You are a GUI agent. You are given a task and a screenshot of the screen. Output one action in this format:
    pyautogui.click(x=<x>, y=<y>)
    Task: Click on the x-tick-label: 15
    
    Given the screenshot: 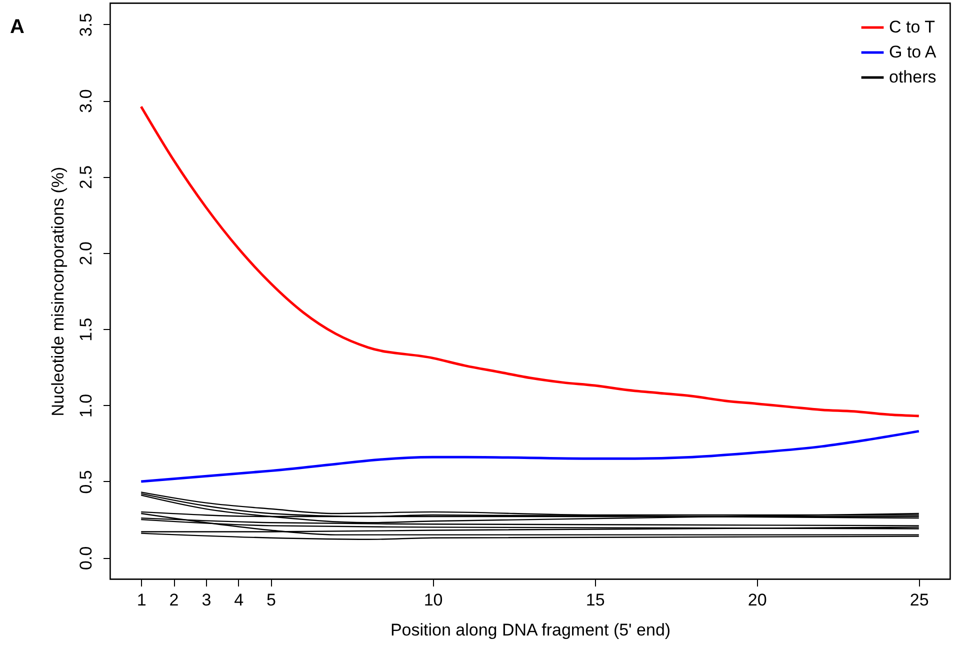 What is the action you would take?
    pyautogui.click(x=595, y=600)
    